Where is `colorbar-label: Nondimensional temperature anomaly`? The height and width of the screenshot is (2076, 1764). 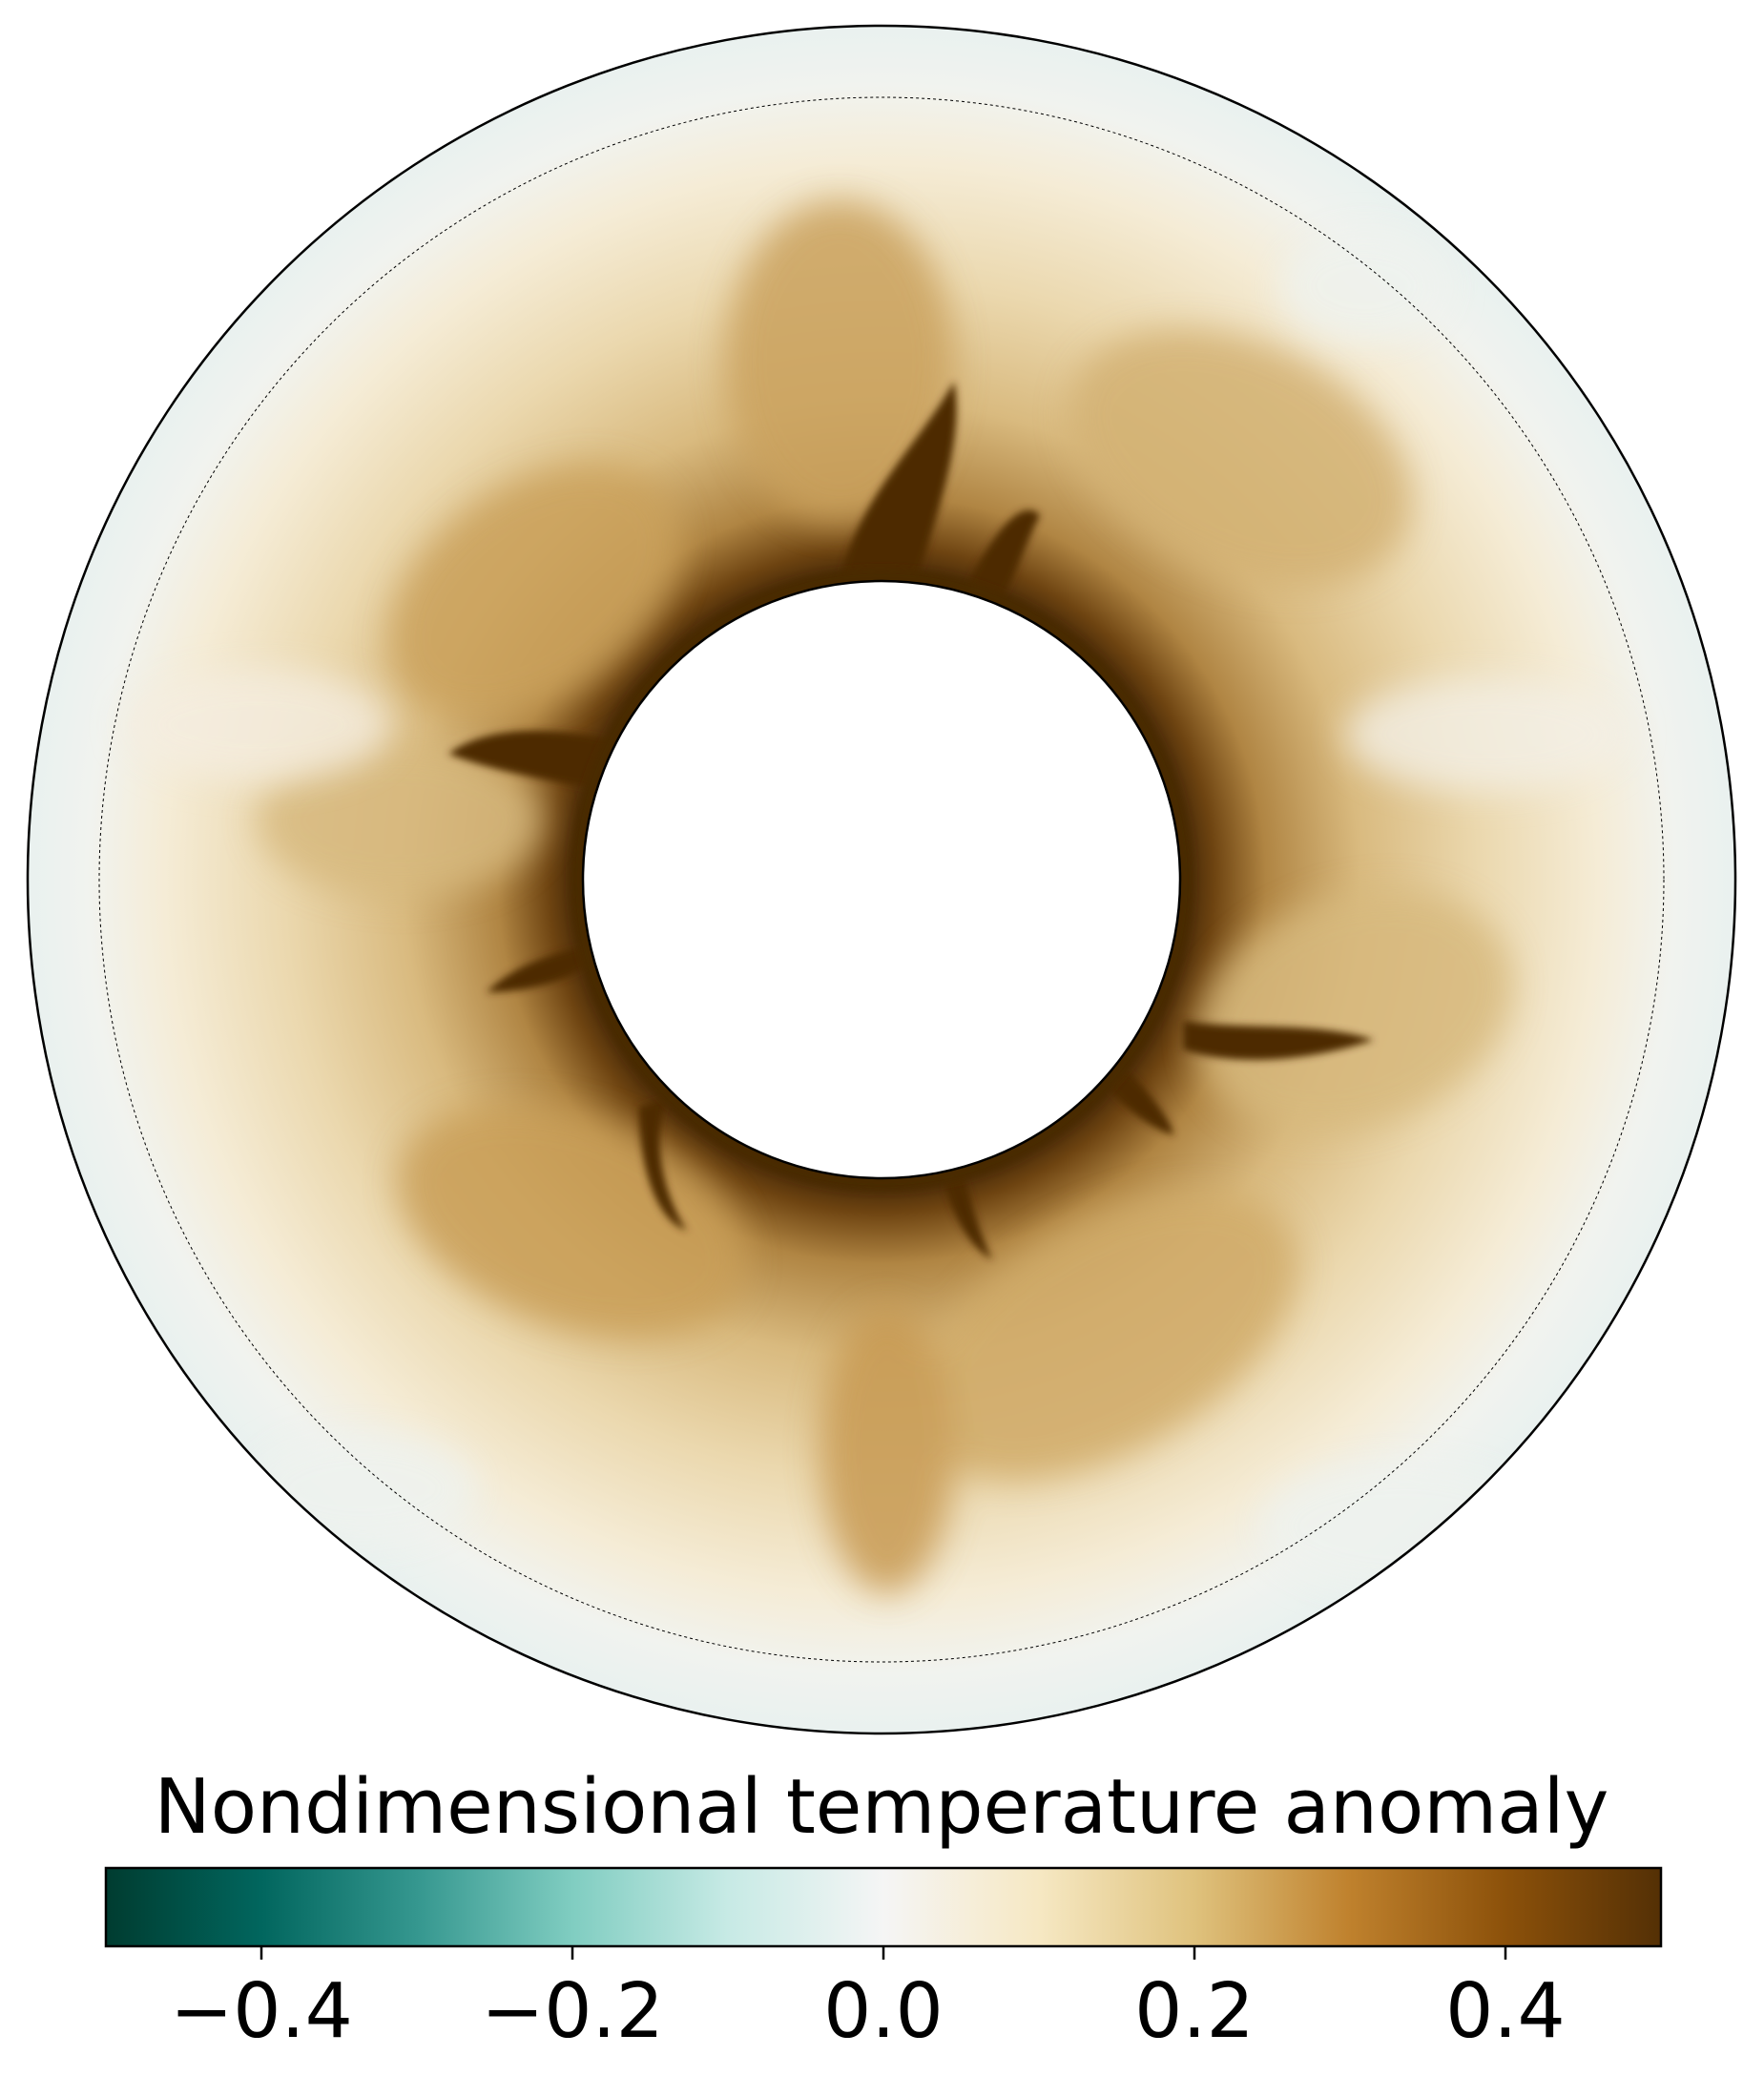 colorbar-label: Nondimensional temperature anomaly is located at coordinates (882, 1807).